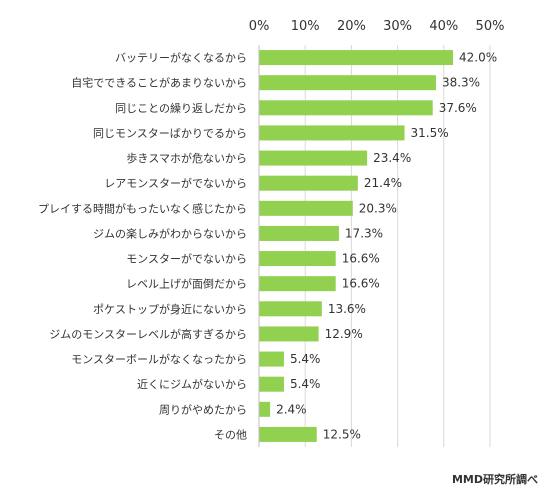  What do you see at coordinates (490, 26) in the screenshot?
I see `x-tick-label: 50%` at bounding box center [490, 26].